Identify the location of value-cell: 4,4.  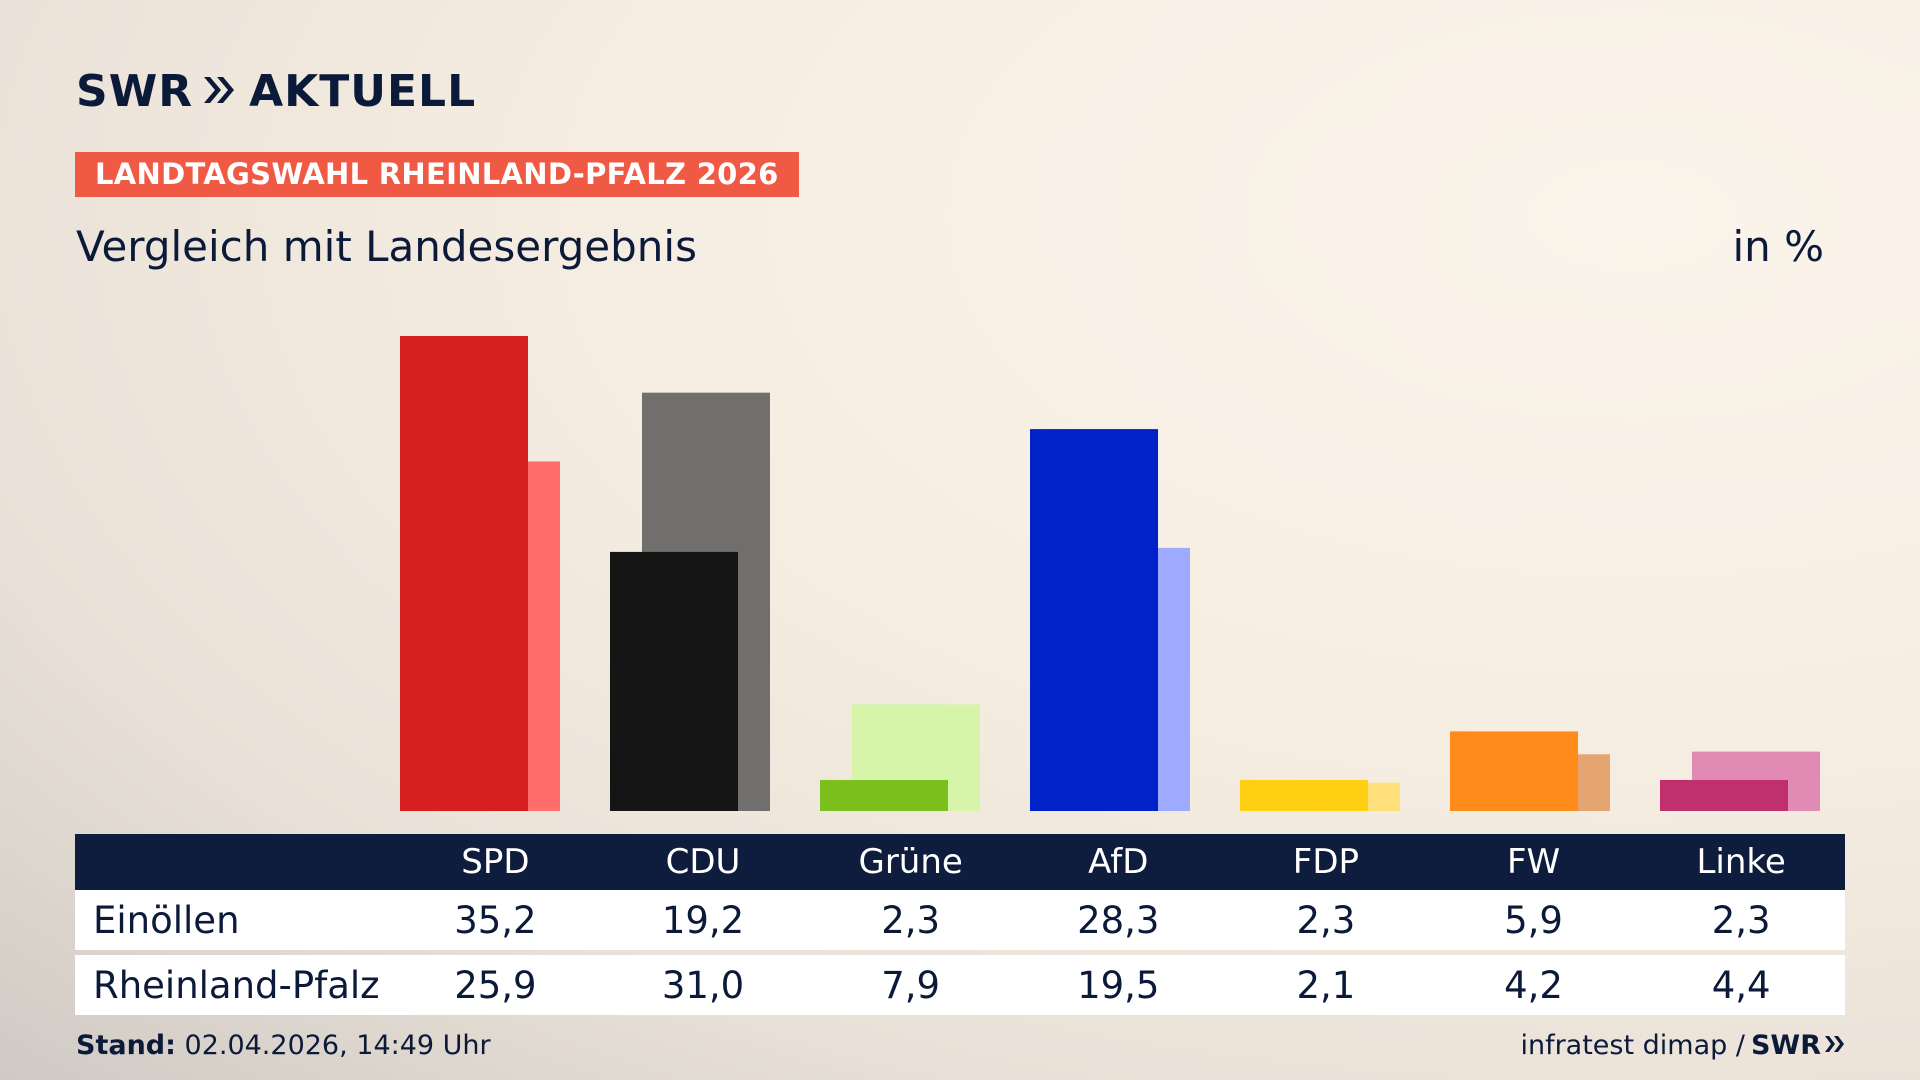
(1741, 985).